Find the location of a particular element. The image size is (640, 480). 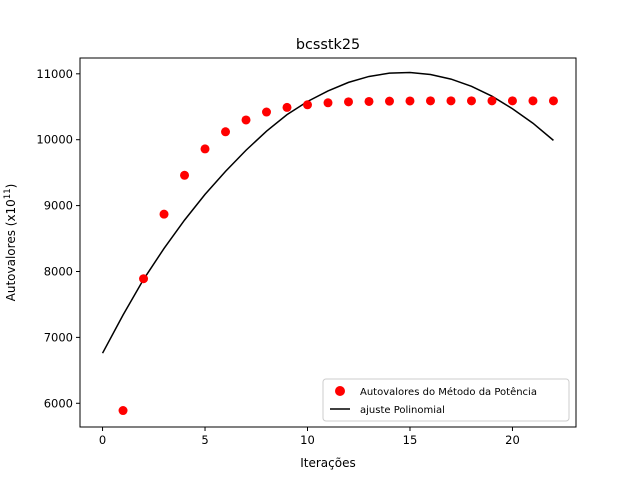

x-axis-label: Iterações is located at coordinates (328, 463).